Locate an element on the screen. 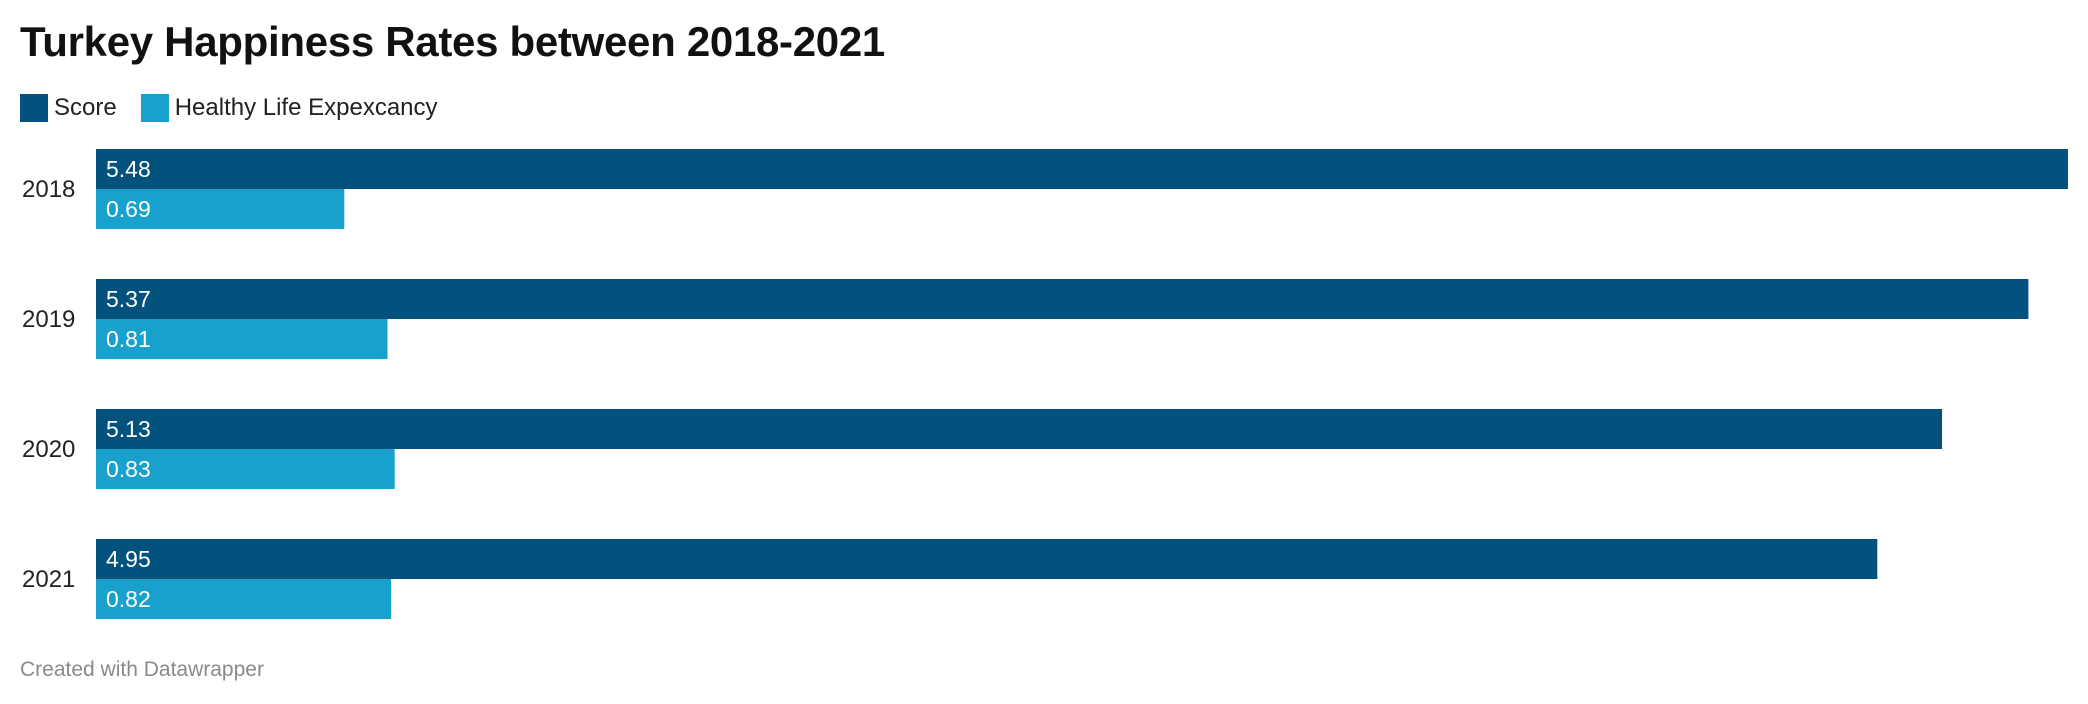  bar-score-2019 is located at coordinates (1062, 299).